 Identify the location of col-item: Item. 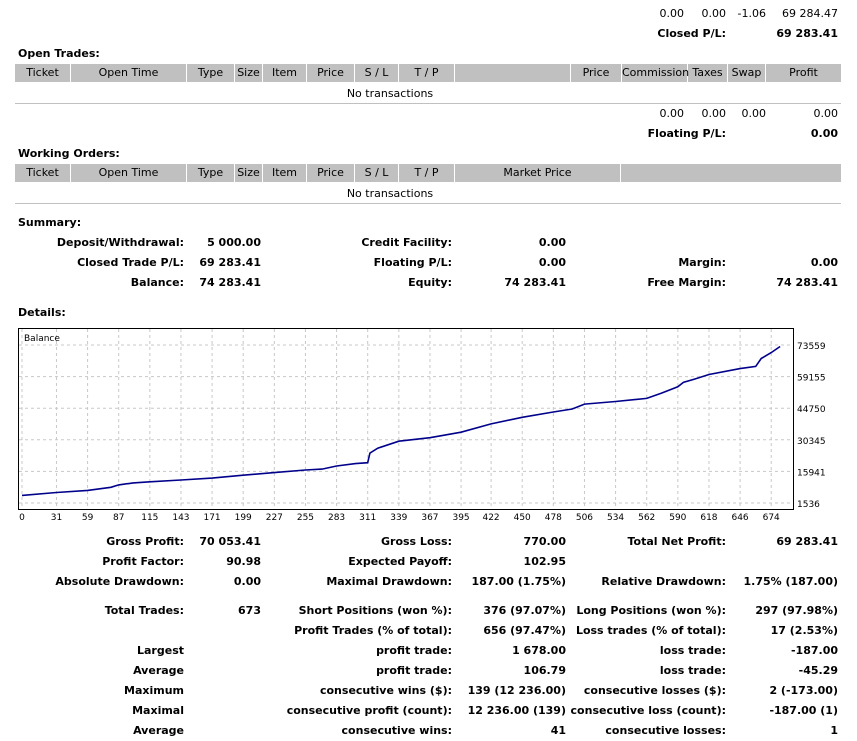
(285, 73).